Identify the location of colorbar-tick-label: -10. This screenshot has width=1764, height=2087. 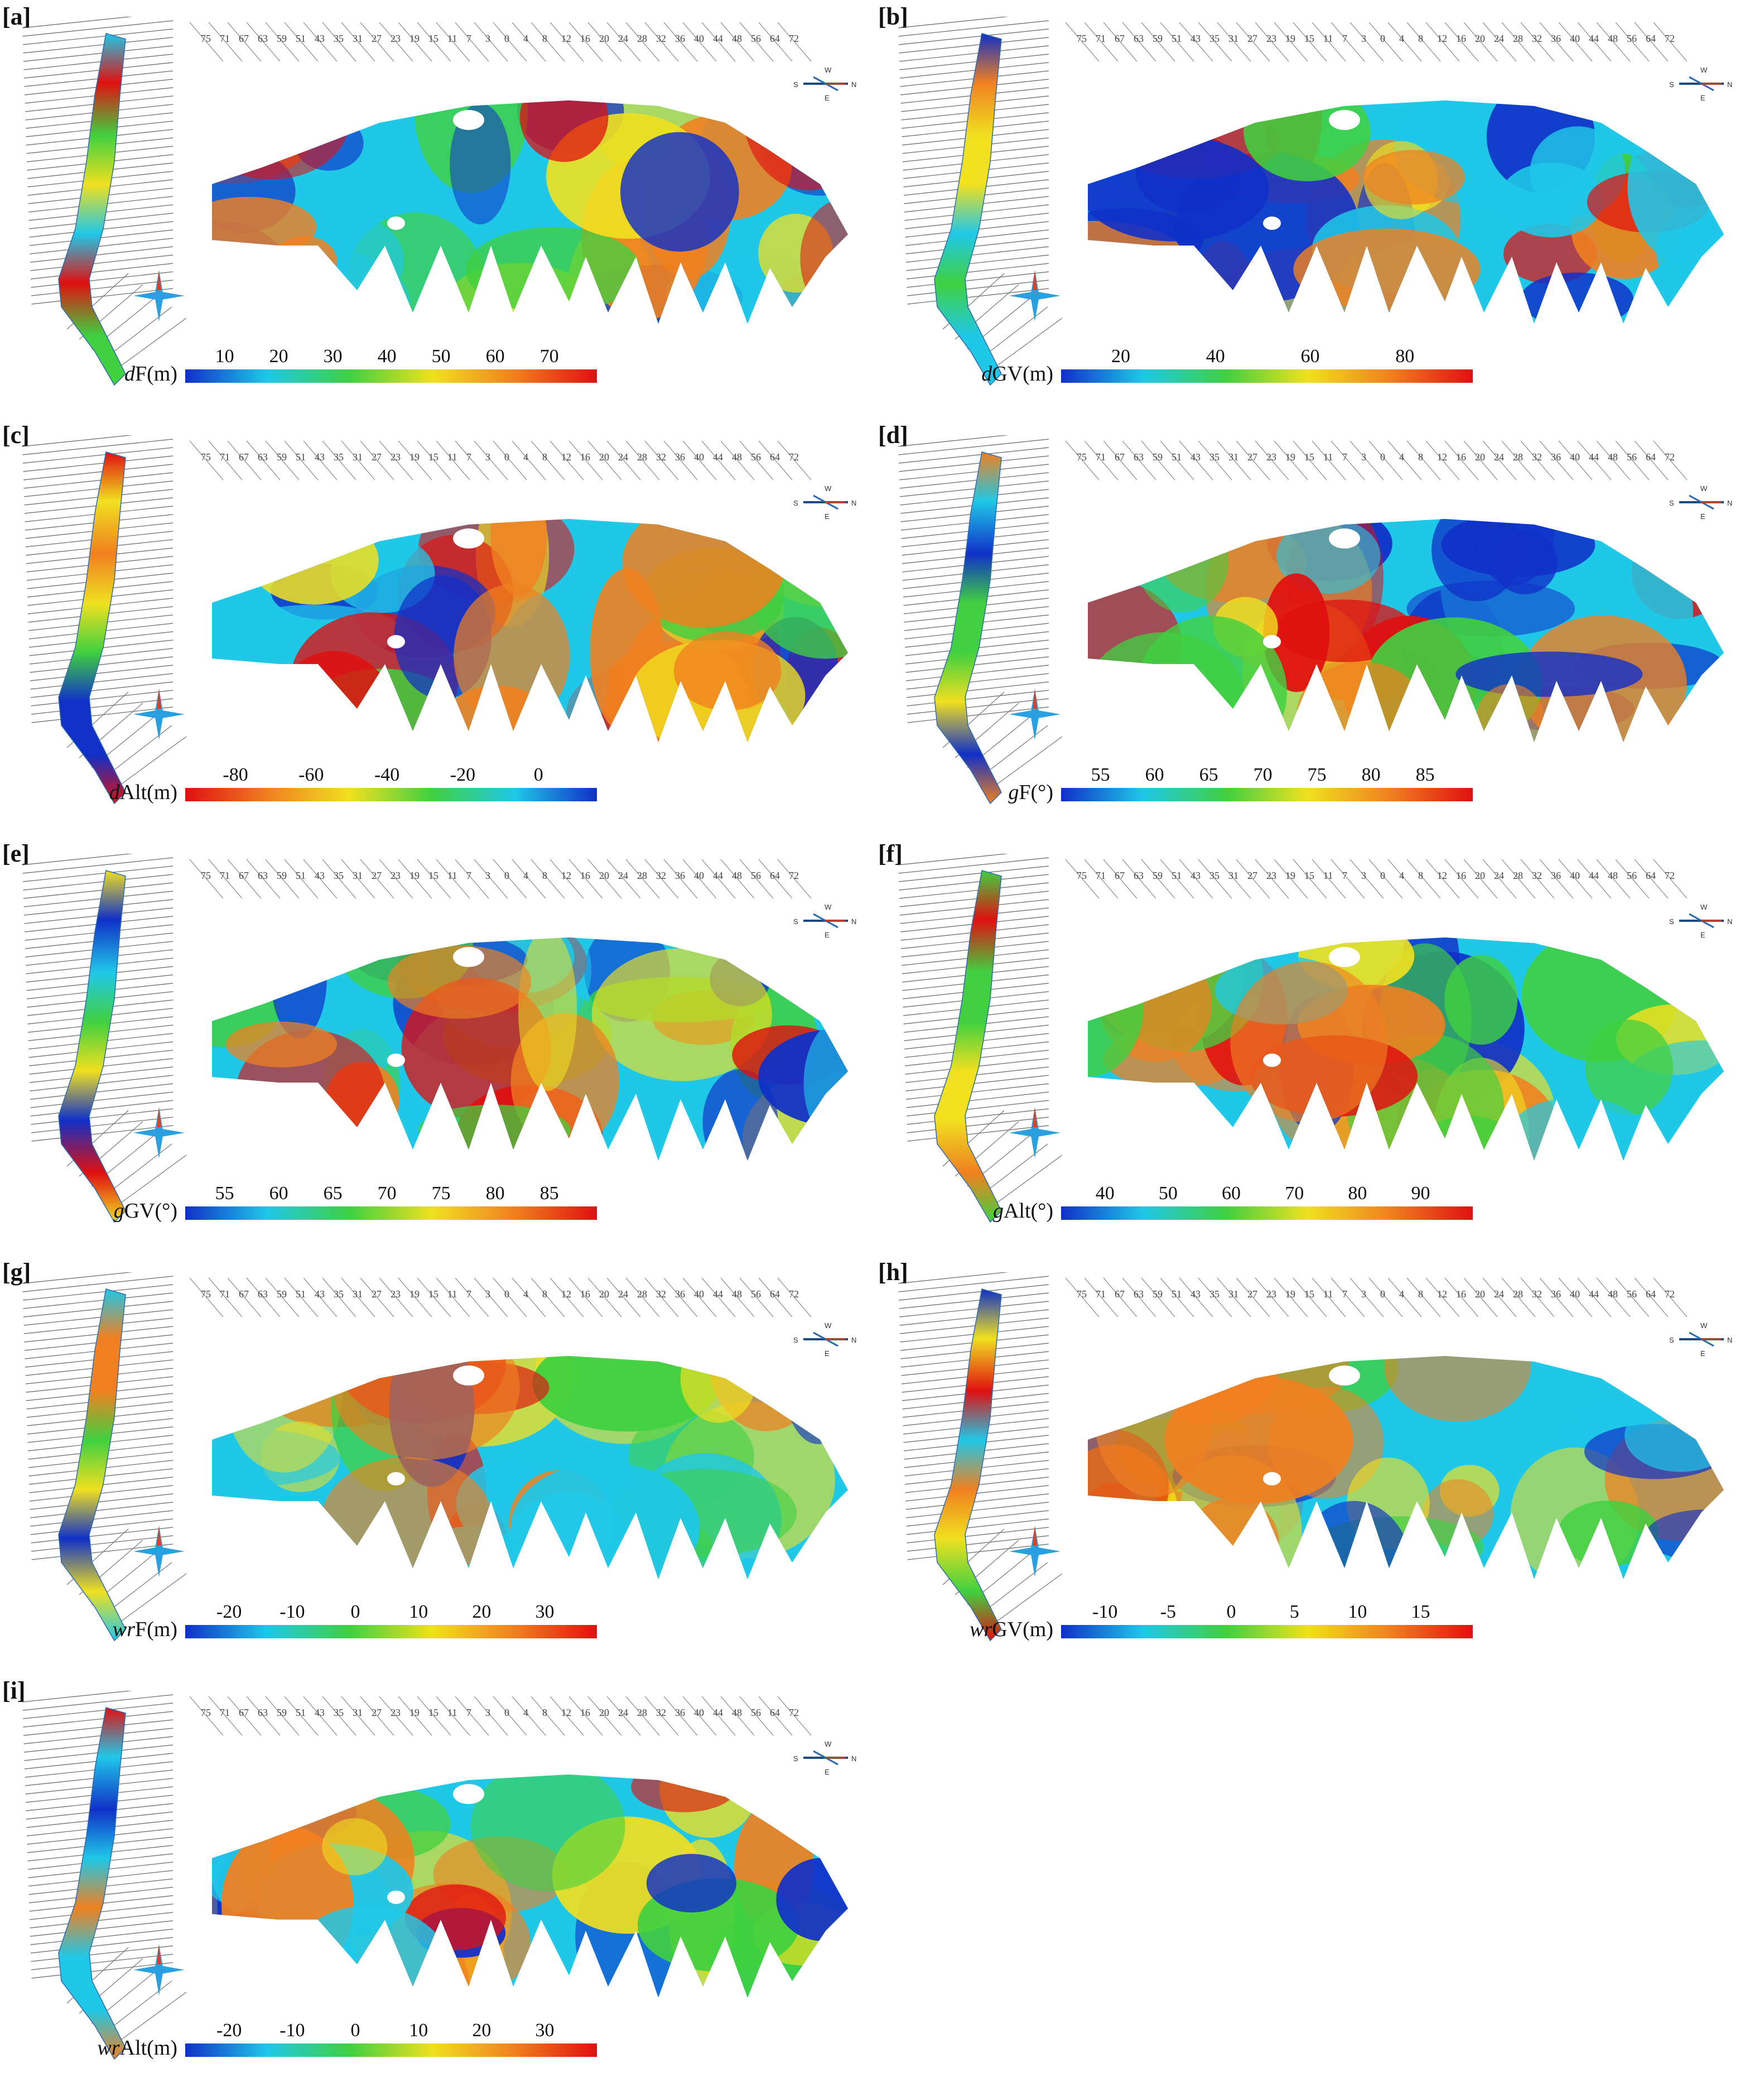
(292, 2030).